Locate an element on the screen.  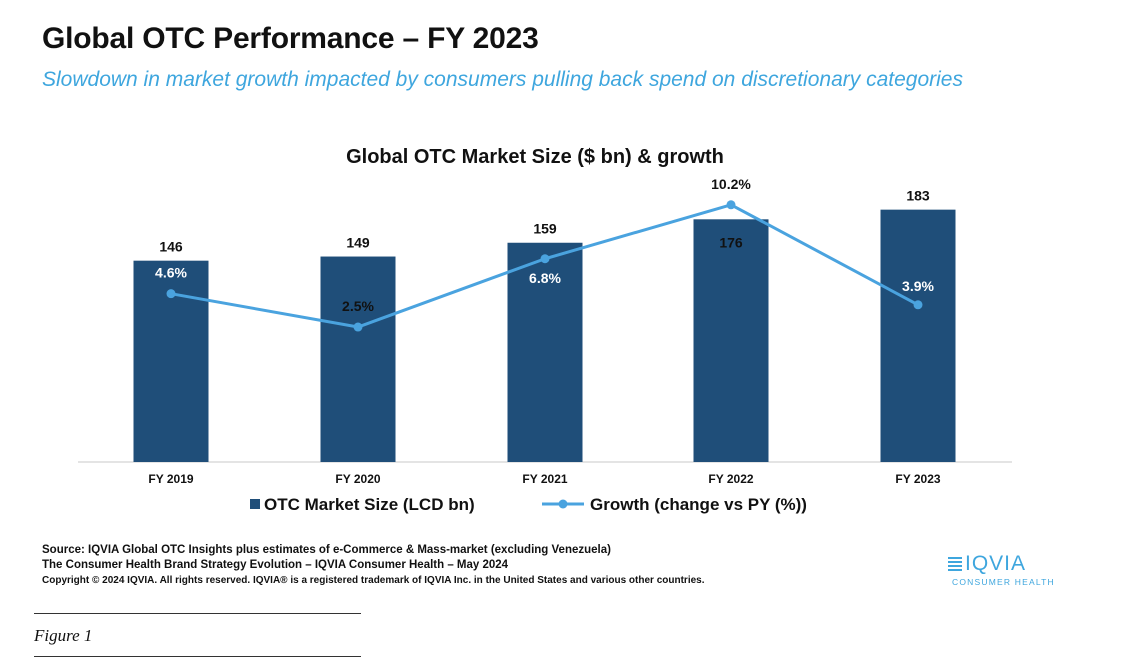
bar-value-labels: 146 149 159 176 183 is located at coordinates (544, 221).